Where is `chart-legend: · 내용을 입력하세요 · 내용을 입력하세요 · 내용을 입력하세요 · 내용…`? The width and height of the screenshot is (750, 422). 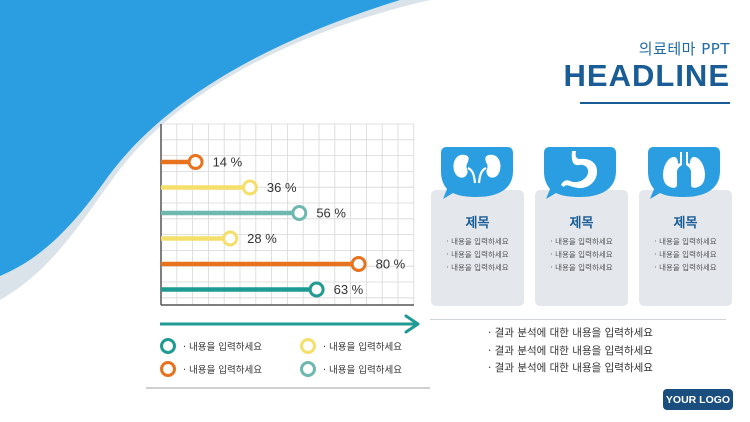 chart-legend: · 내용을 입력하세요 · 내용을 입력하세요 · 내용을 입력하세요 · 내용… is located at coordinates (295, 360).